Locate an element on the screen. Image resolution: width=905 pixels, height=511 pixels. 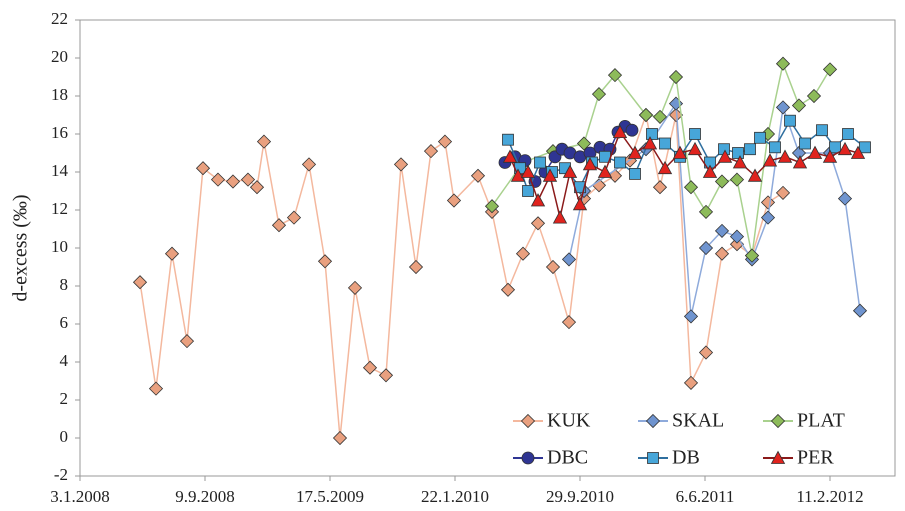
x-tick-label: 6.6.2011 is located at coordinates (705, 496).